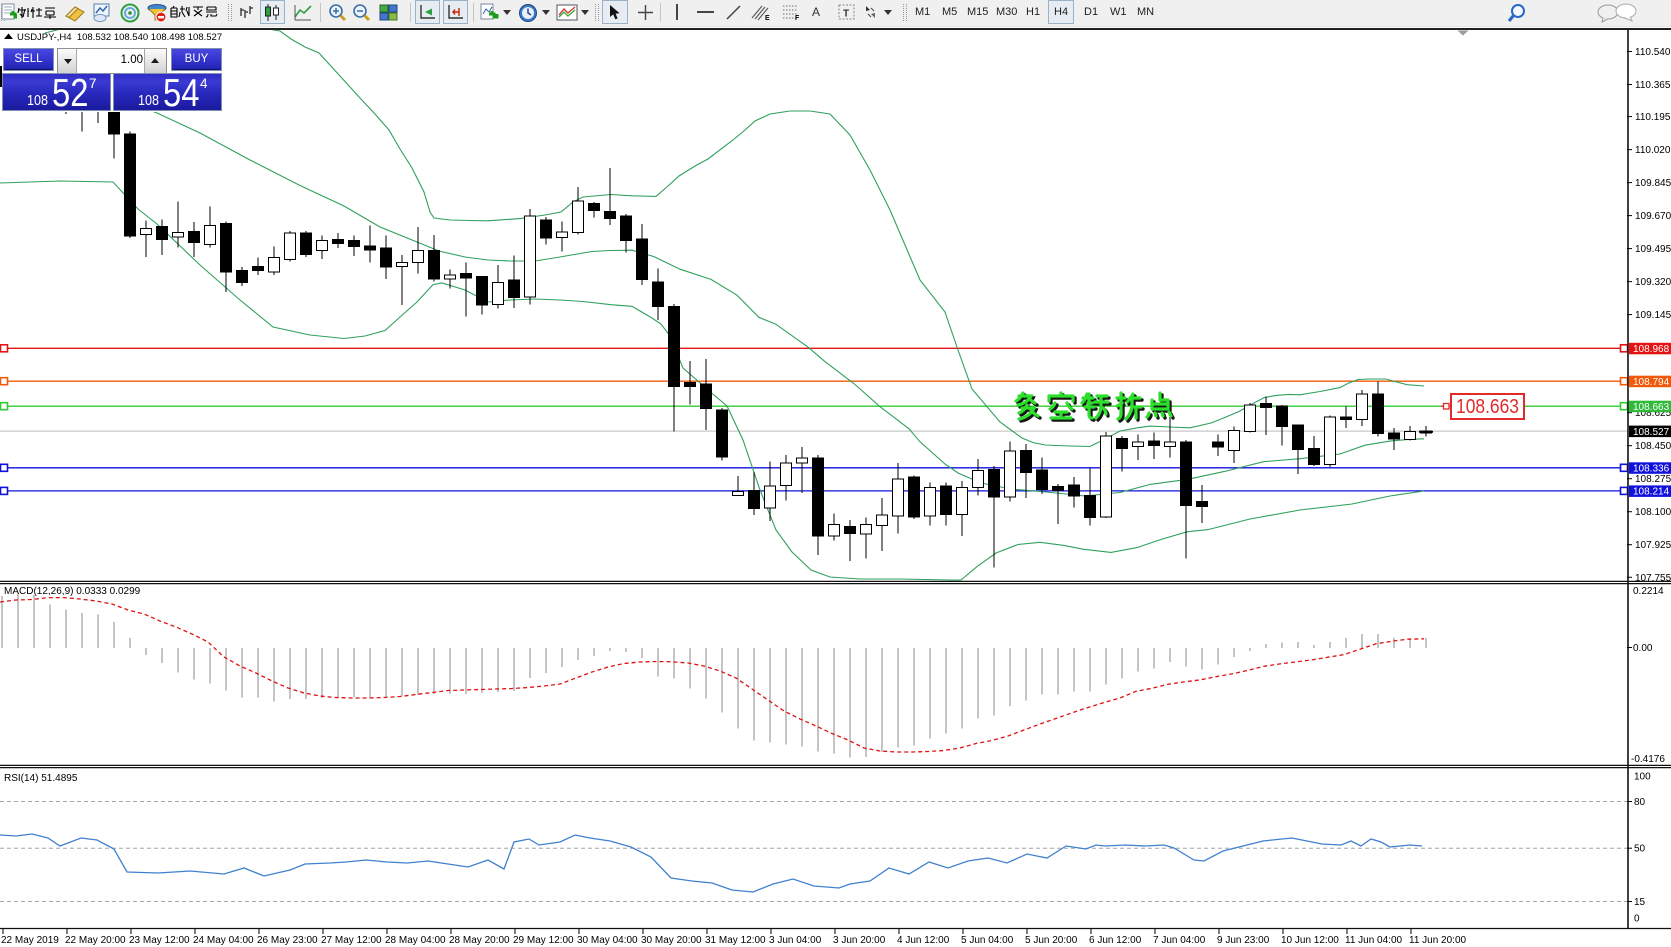 Image resolution: width=1671 pixels, height=947 pixels. I want to click on svg-text: 110.020, so click(1653, 150).